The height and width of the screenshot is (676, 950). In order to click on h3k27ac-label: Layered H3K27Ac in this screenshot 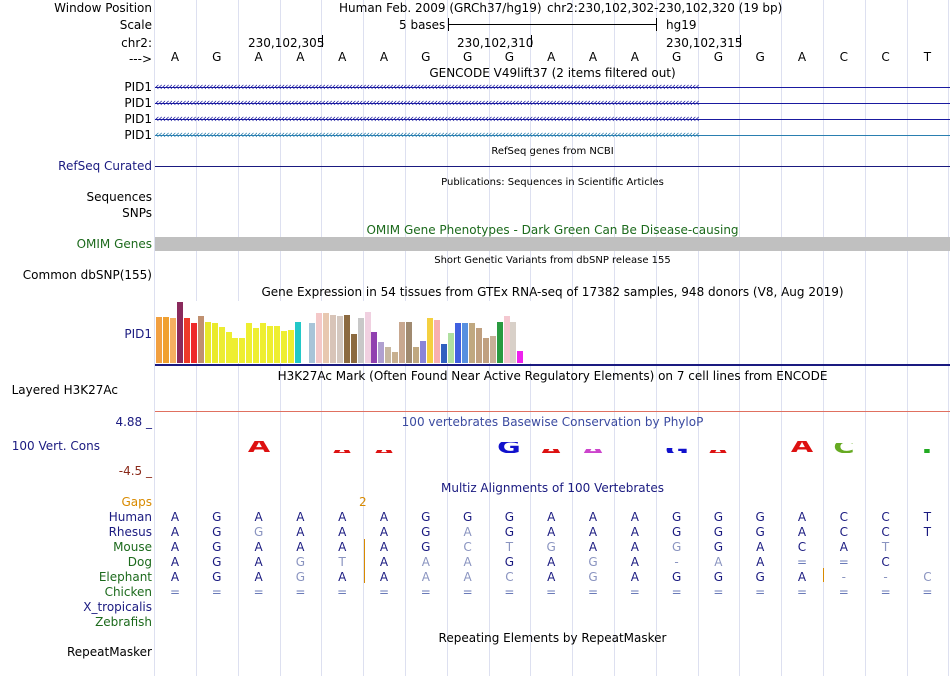, I will do `click(64, 390)`.